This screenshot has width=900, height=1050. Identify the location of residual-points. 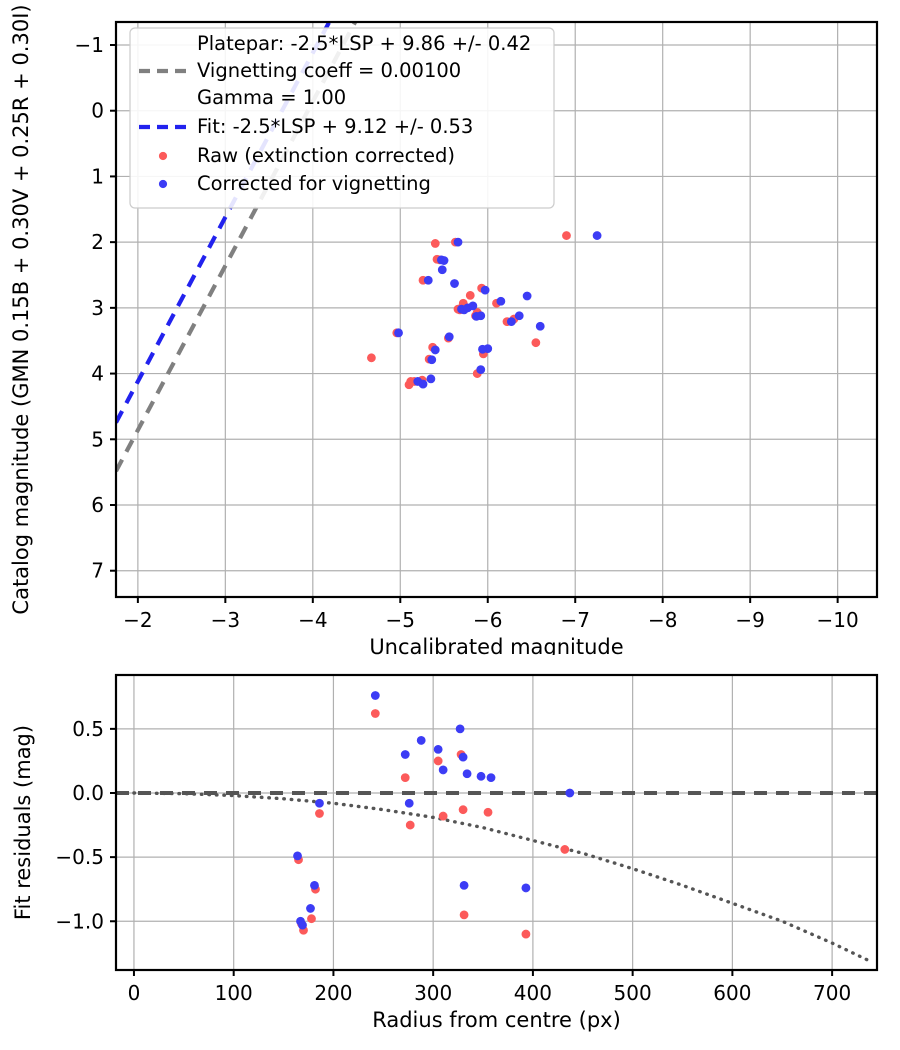
(434, 815).